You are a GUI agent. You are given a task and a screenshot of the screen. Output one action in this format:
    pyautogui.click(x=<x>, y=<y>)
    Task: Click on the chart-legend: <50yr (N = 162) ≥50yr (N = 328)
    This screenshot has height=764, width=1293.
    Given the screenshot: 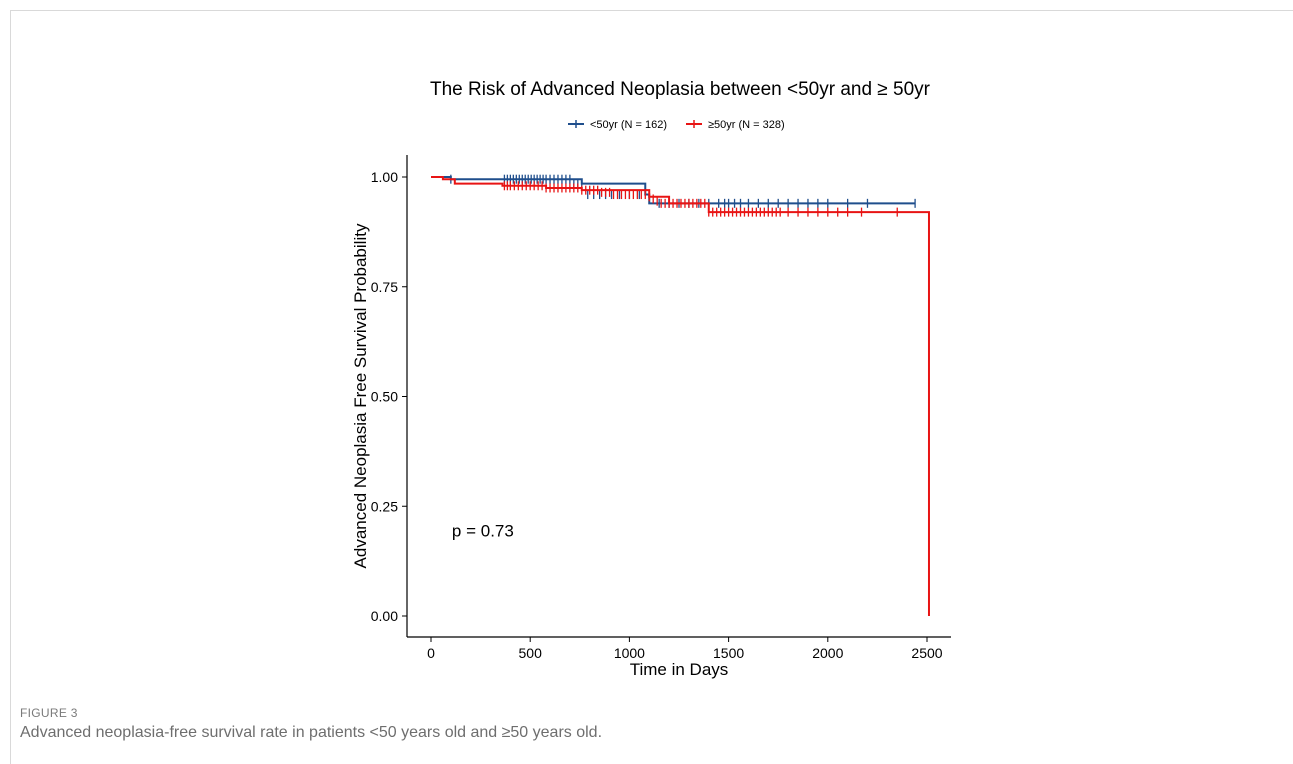 What is the action you would take?
    pyautogui.click(x=676, y=125)
    